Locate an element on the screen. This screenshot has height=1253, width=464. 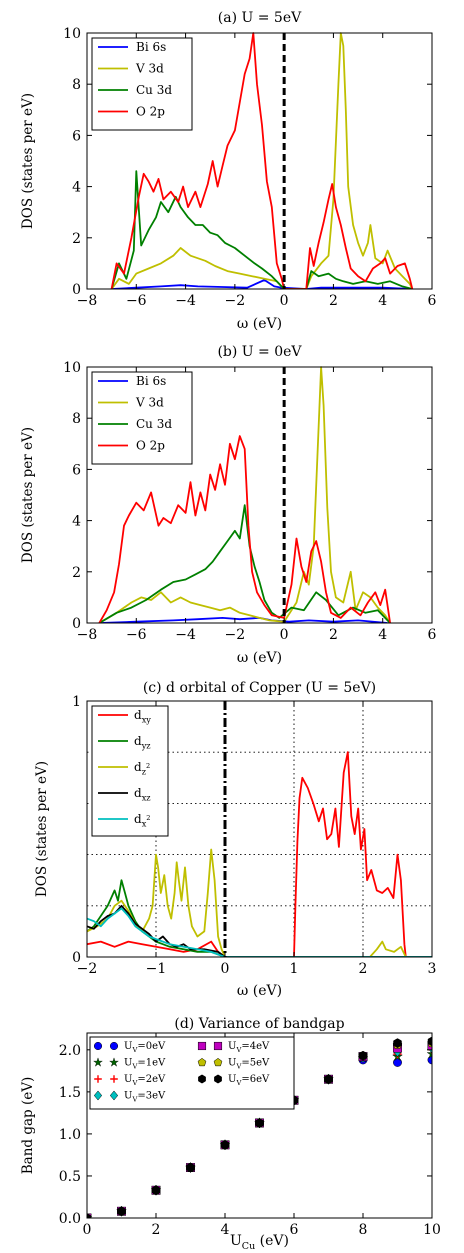
x-tick-label: −8 is located at coordinates (87, 635).